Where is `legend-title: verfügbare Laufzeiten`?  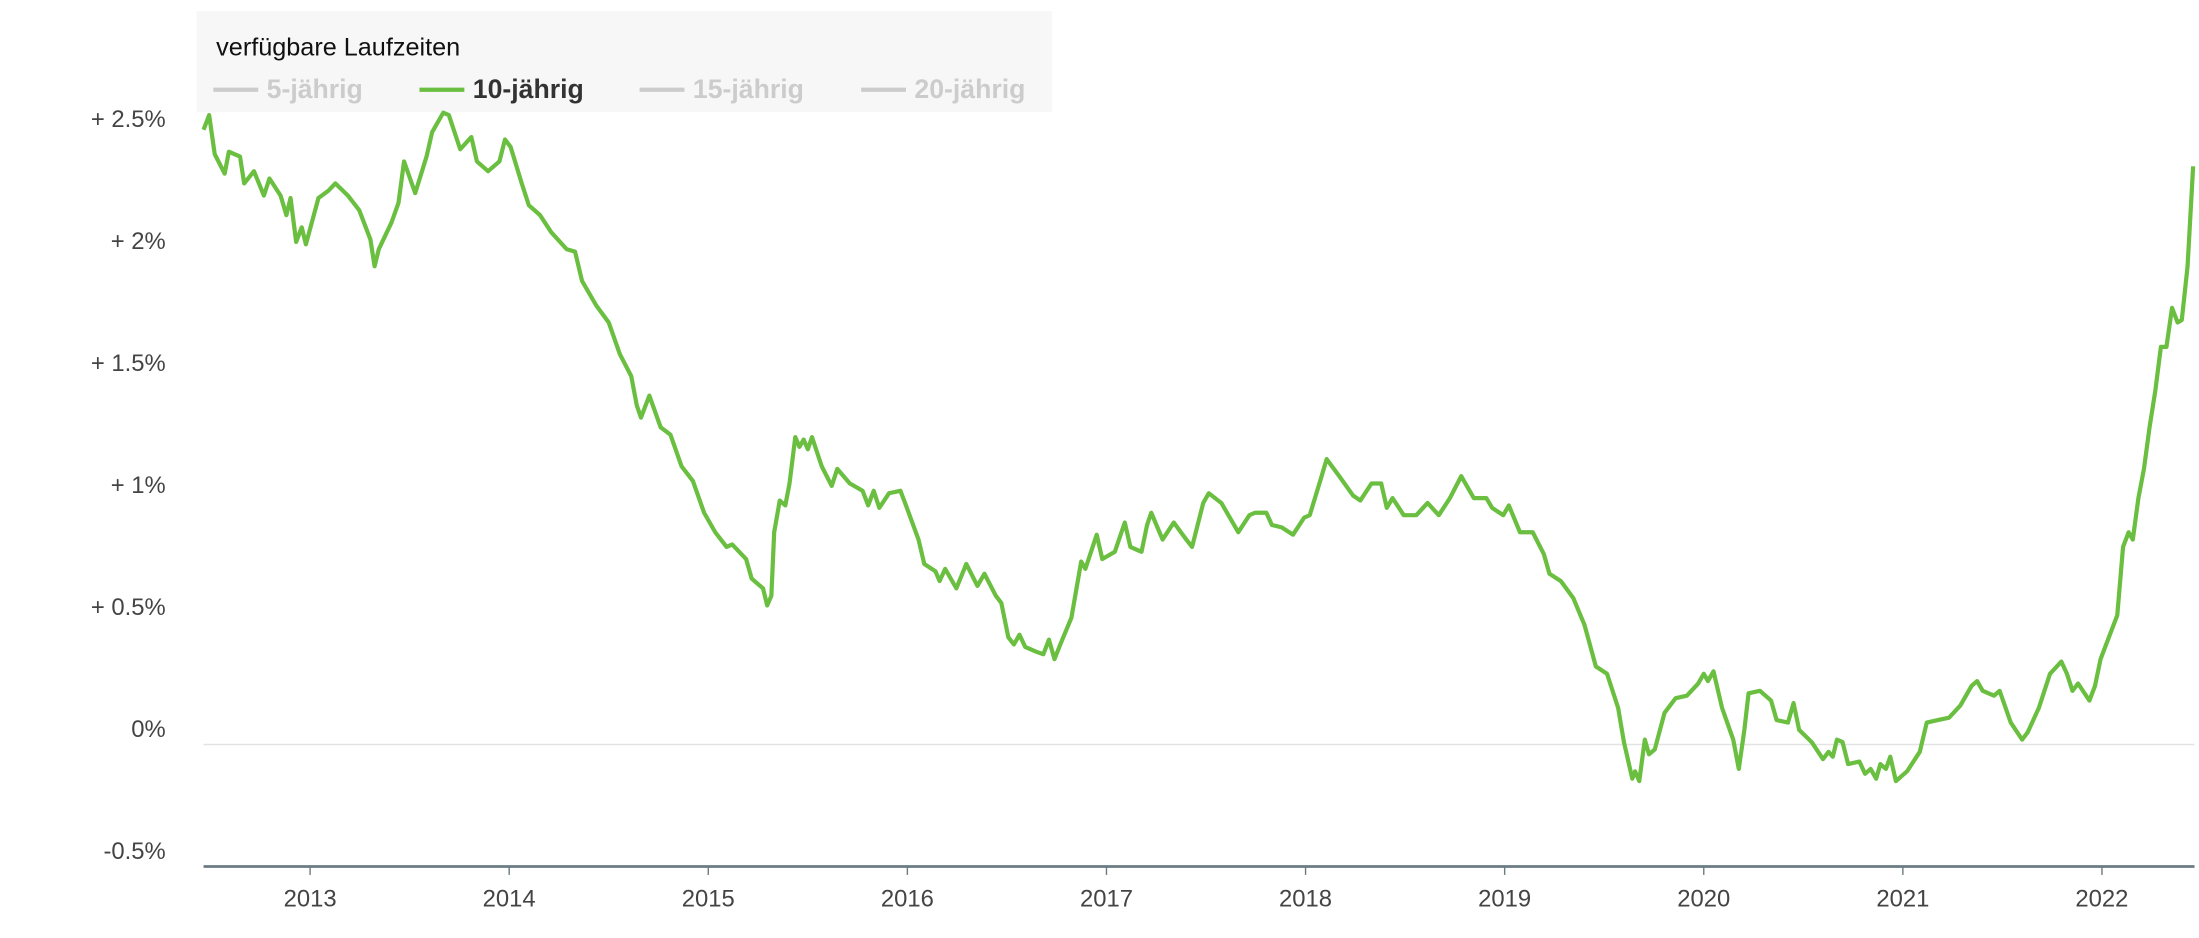
legend-title: verfügbare Laufzeiten is located at coordinates (338, 48).